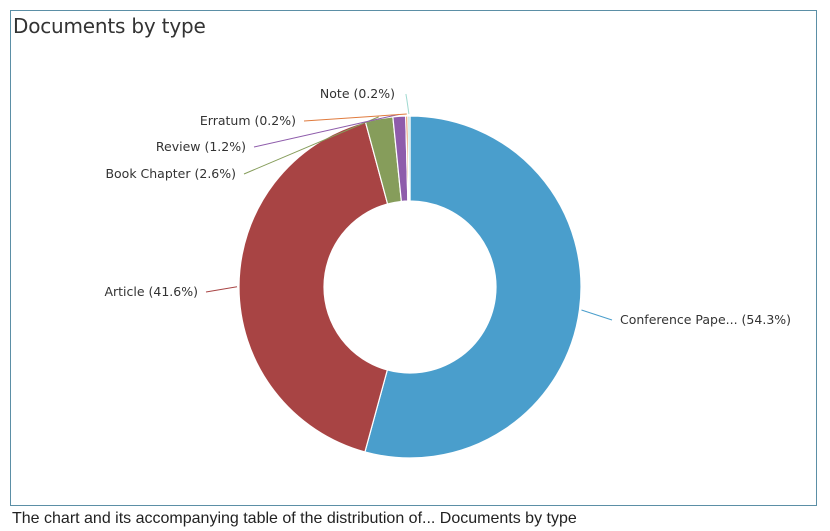  Describe the element at coordinates (151, 291) in the screenshot. I see `slice-label-1: Article (41.6%)` at that location.